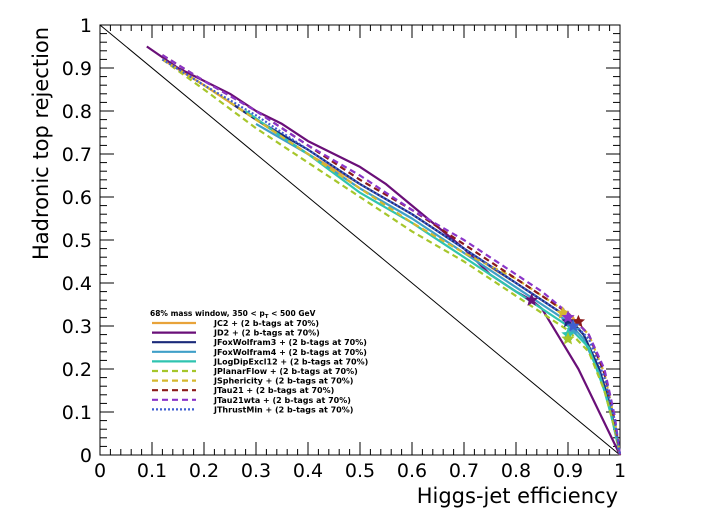 The height and width of the screenshot is (517, 720). I want to click on y-tick-label: 1, so click(86, 26).